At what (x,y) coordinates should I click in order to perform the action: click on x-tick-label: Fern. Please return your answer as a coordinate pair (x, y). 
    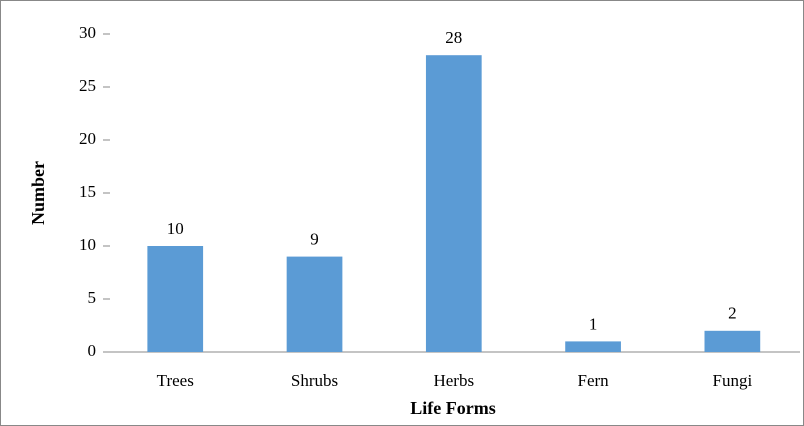
    Looking at the image, I should click on (593, 380).